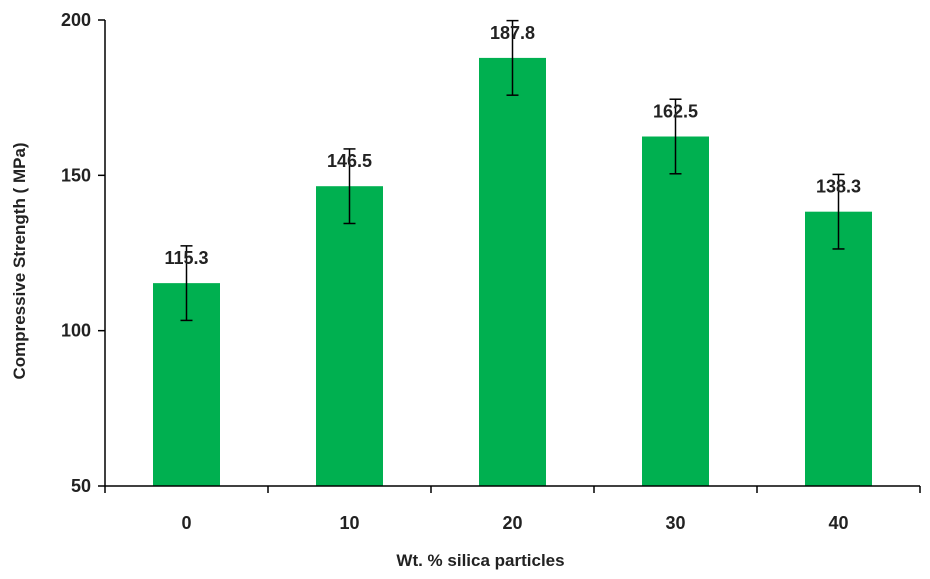  I want to click on x-axis-ticks: 0 10 20 30 40, so click(512, 509).